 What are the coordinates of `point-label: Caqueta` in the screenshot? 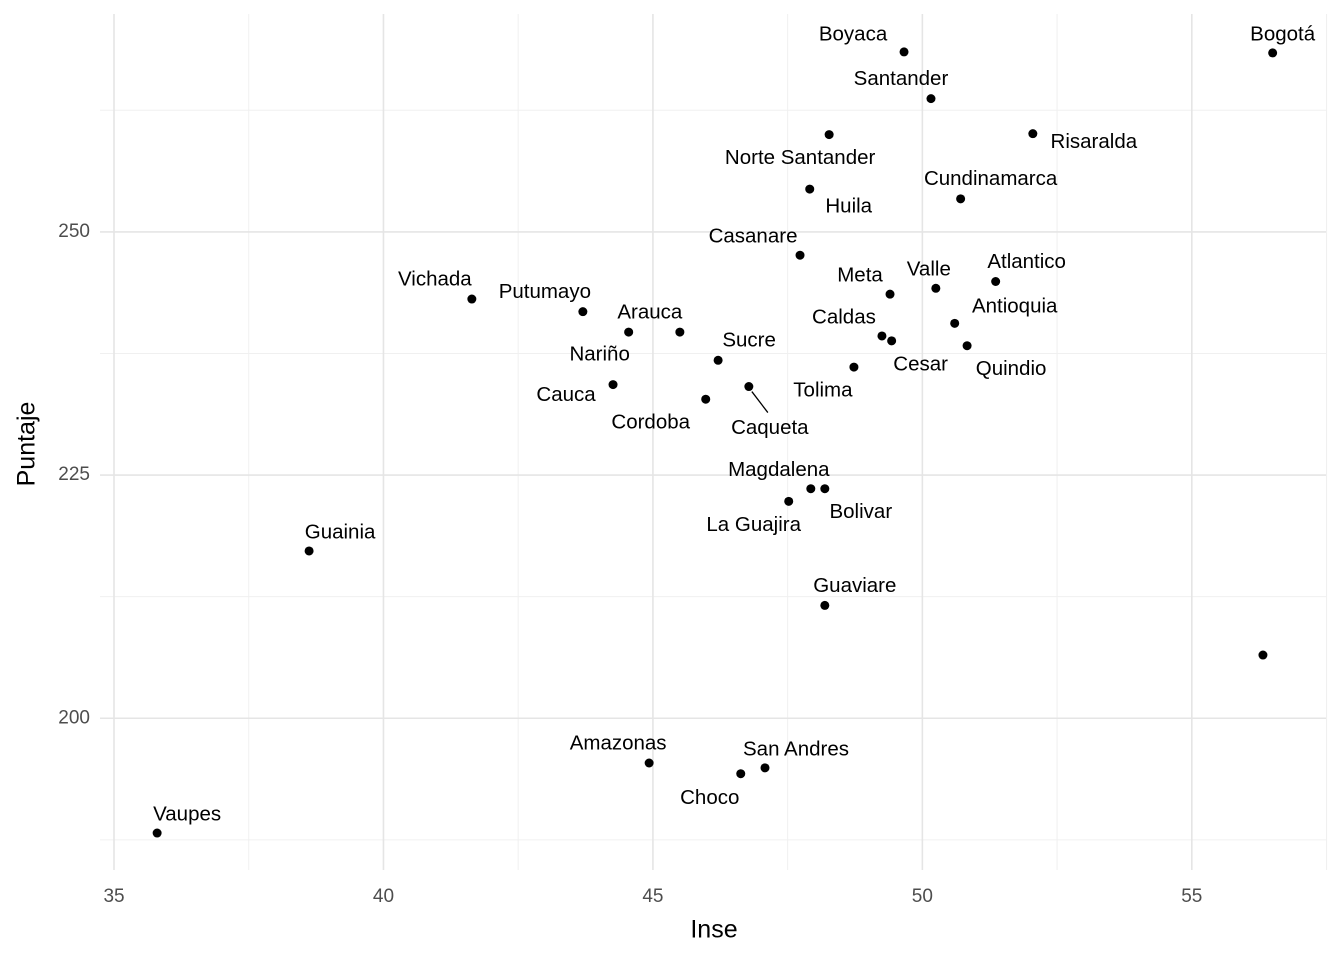 It's located at (770, 427).